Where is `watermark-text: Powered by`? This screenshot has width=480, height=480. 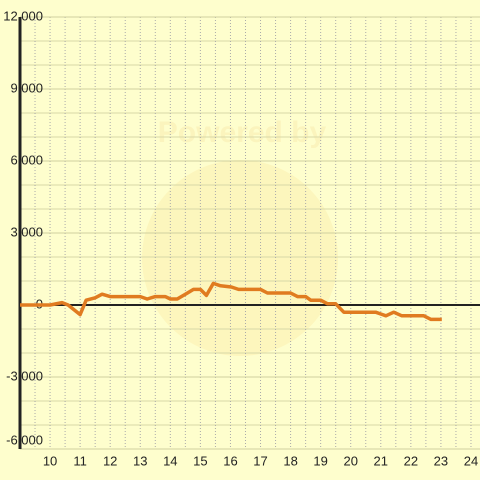
watermark-text: Powered by is located at coordinates (242, 132).